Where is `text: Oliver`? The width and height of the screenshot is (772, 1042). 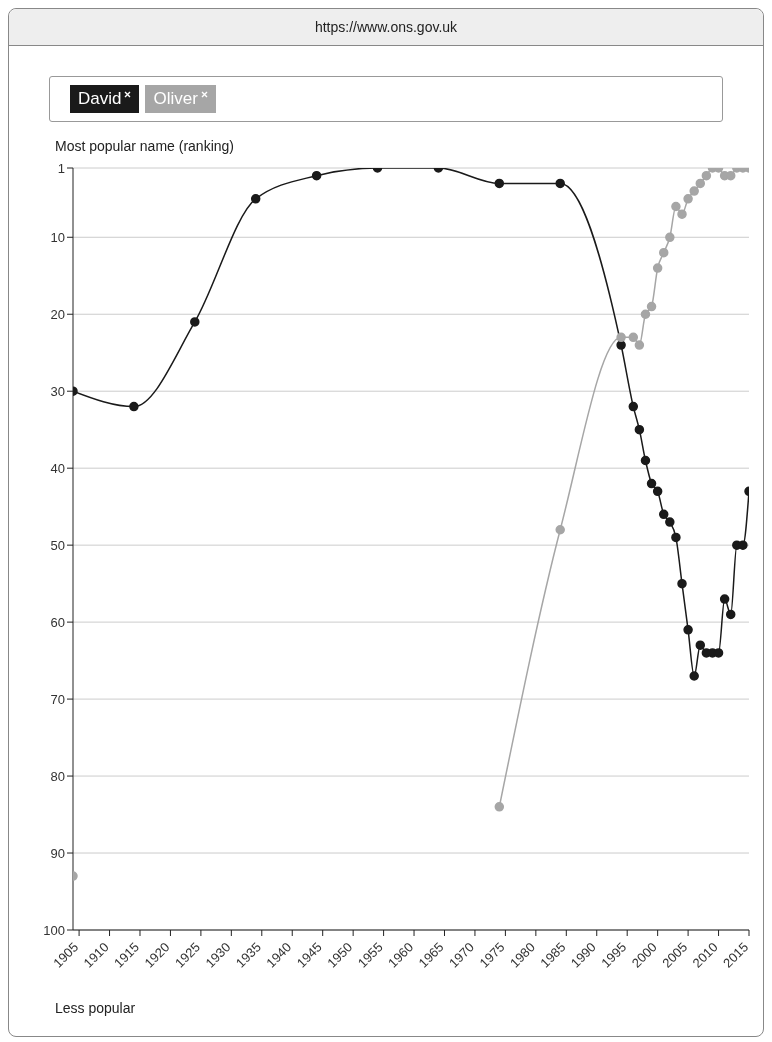
text: Oliver is located at coordinates (180, 99).